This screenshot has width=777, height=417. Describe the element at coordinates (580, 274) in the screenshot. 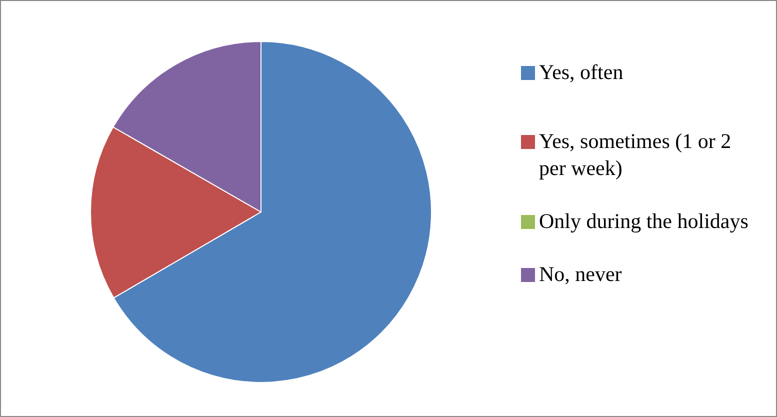

I see `legend-label: No, never` at that location.